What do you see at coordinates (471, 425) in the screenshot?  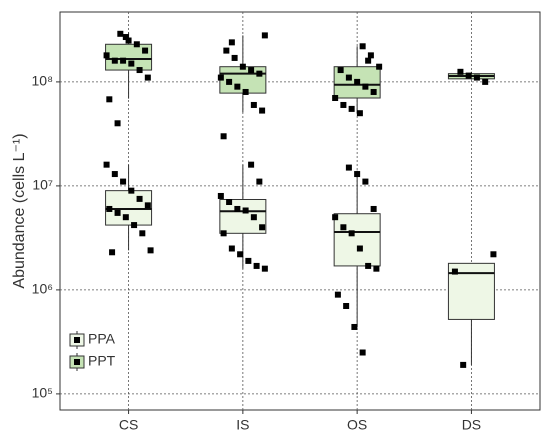 I see `x-tick-label: DS` at bounding box center [471, 425].